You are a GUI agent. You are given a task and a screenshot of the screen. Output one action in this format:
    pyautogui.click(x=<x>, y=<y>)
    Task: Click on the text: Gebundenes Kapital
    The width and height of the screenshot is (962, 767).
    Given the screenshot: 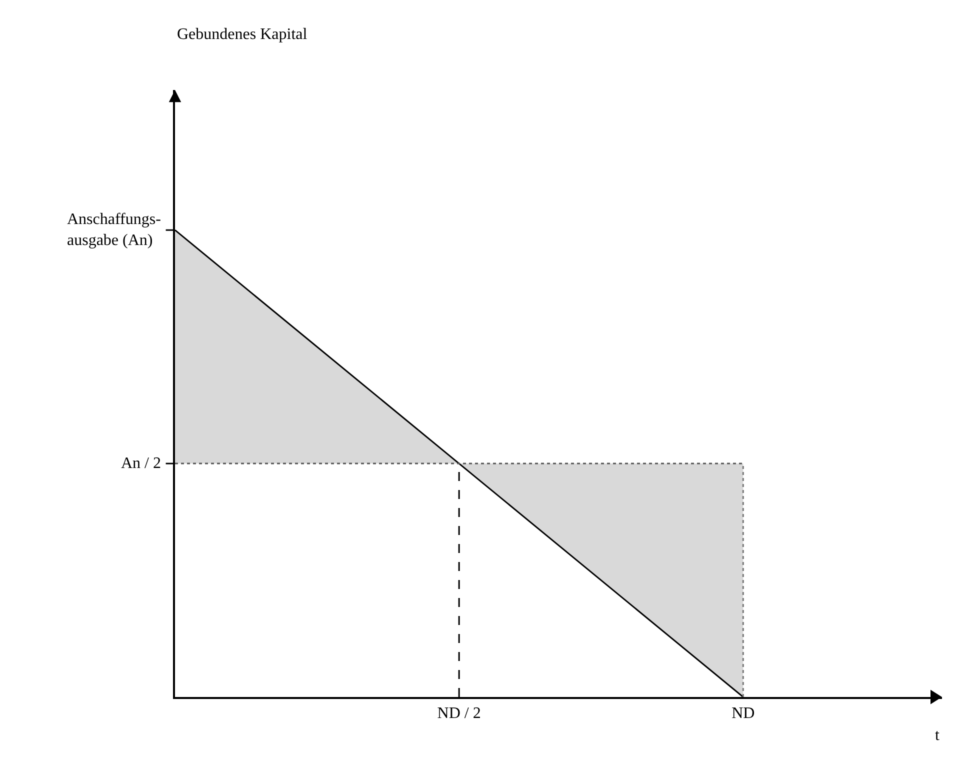 What is the action you would take?
    pyautogui.click(x=242, y=34)
    